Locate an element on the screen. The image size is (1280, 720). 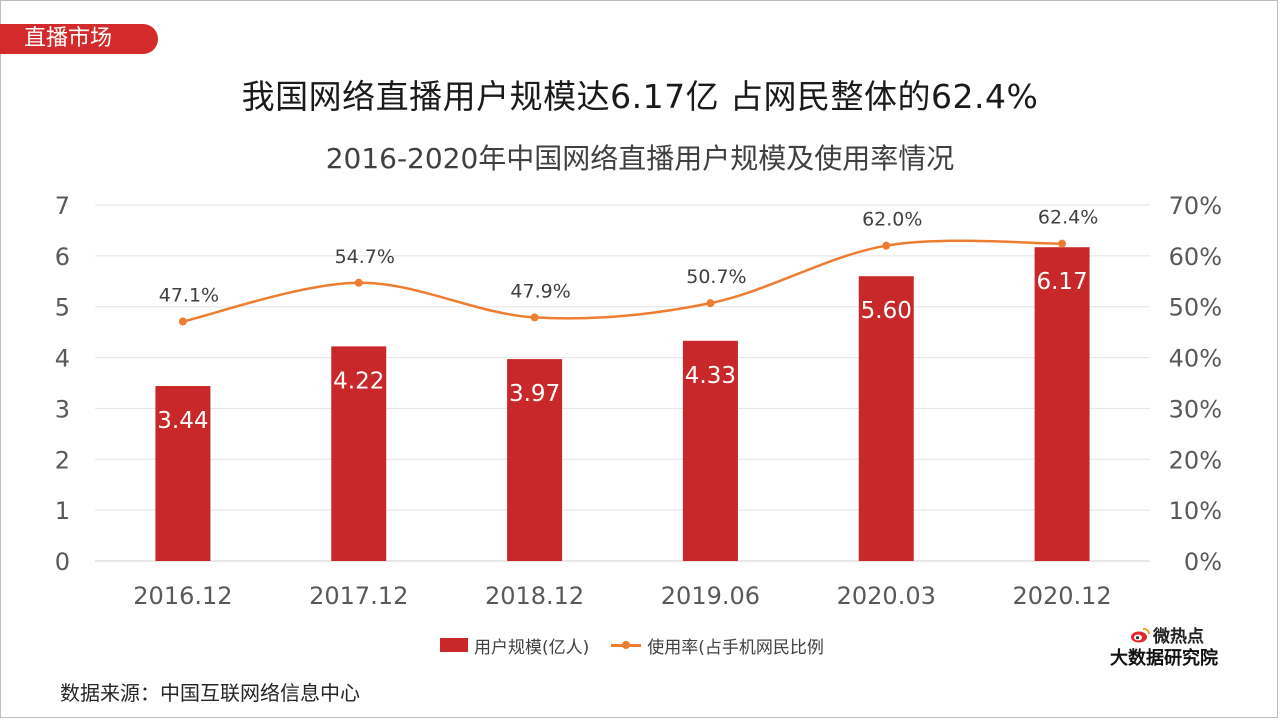
bar-value-label: 3.97 is located at coordinates (534, 394).